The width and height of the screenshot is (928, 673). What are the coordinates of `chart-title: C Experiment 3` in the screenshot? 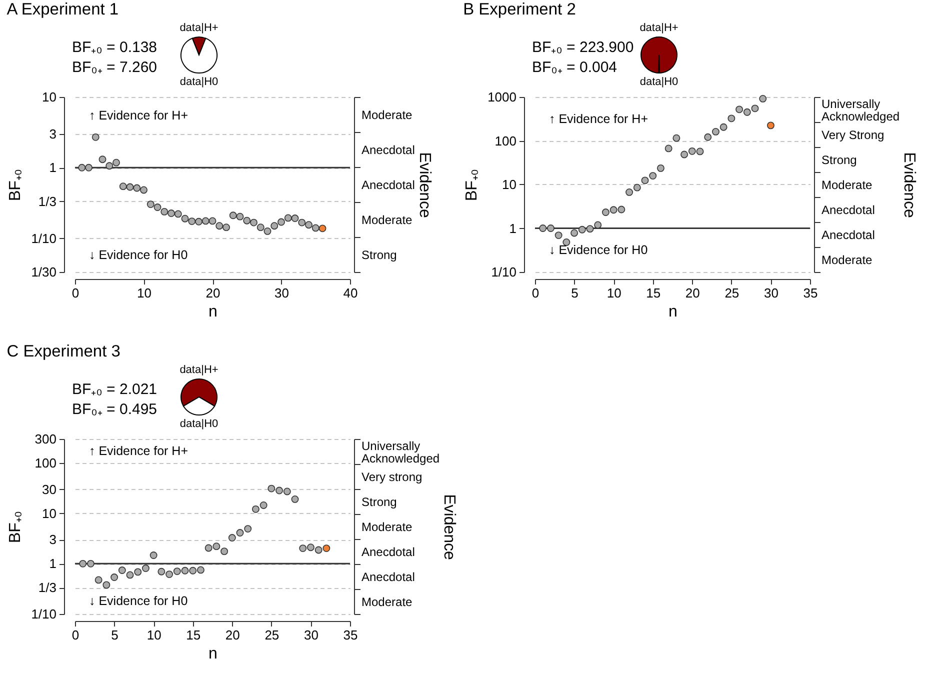 It's located at (63, 351).